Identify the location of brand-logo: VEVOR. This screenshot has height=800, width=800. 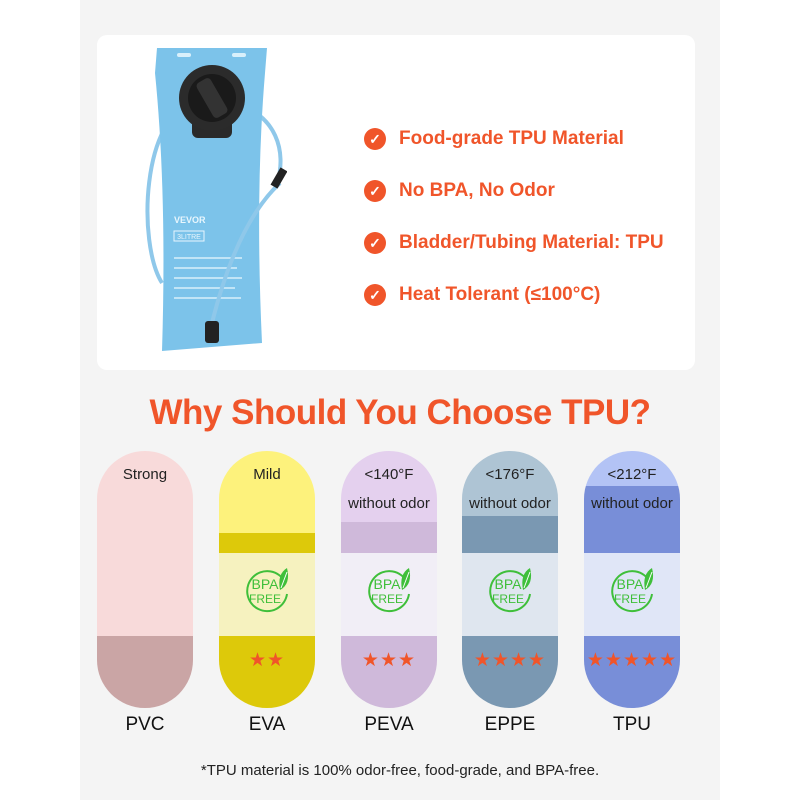
(190, 220).